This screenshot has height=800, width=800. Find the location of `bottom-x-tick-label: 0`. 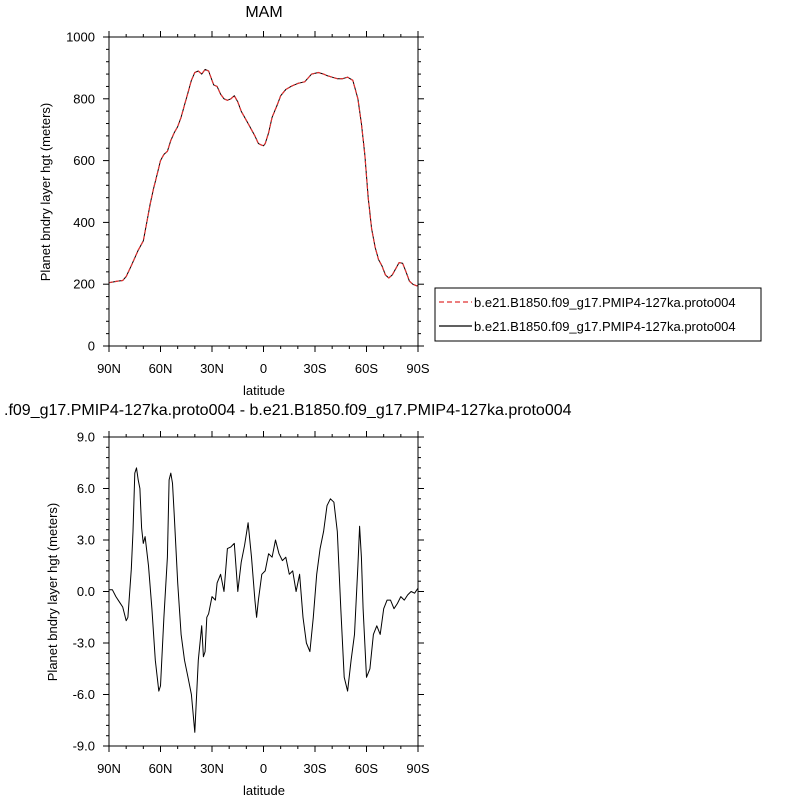

bottom-x-tick-label: 0 is located at coordinates (263, 768).